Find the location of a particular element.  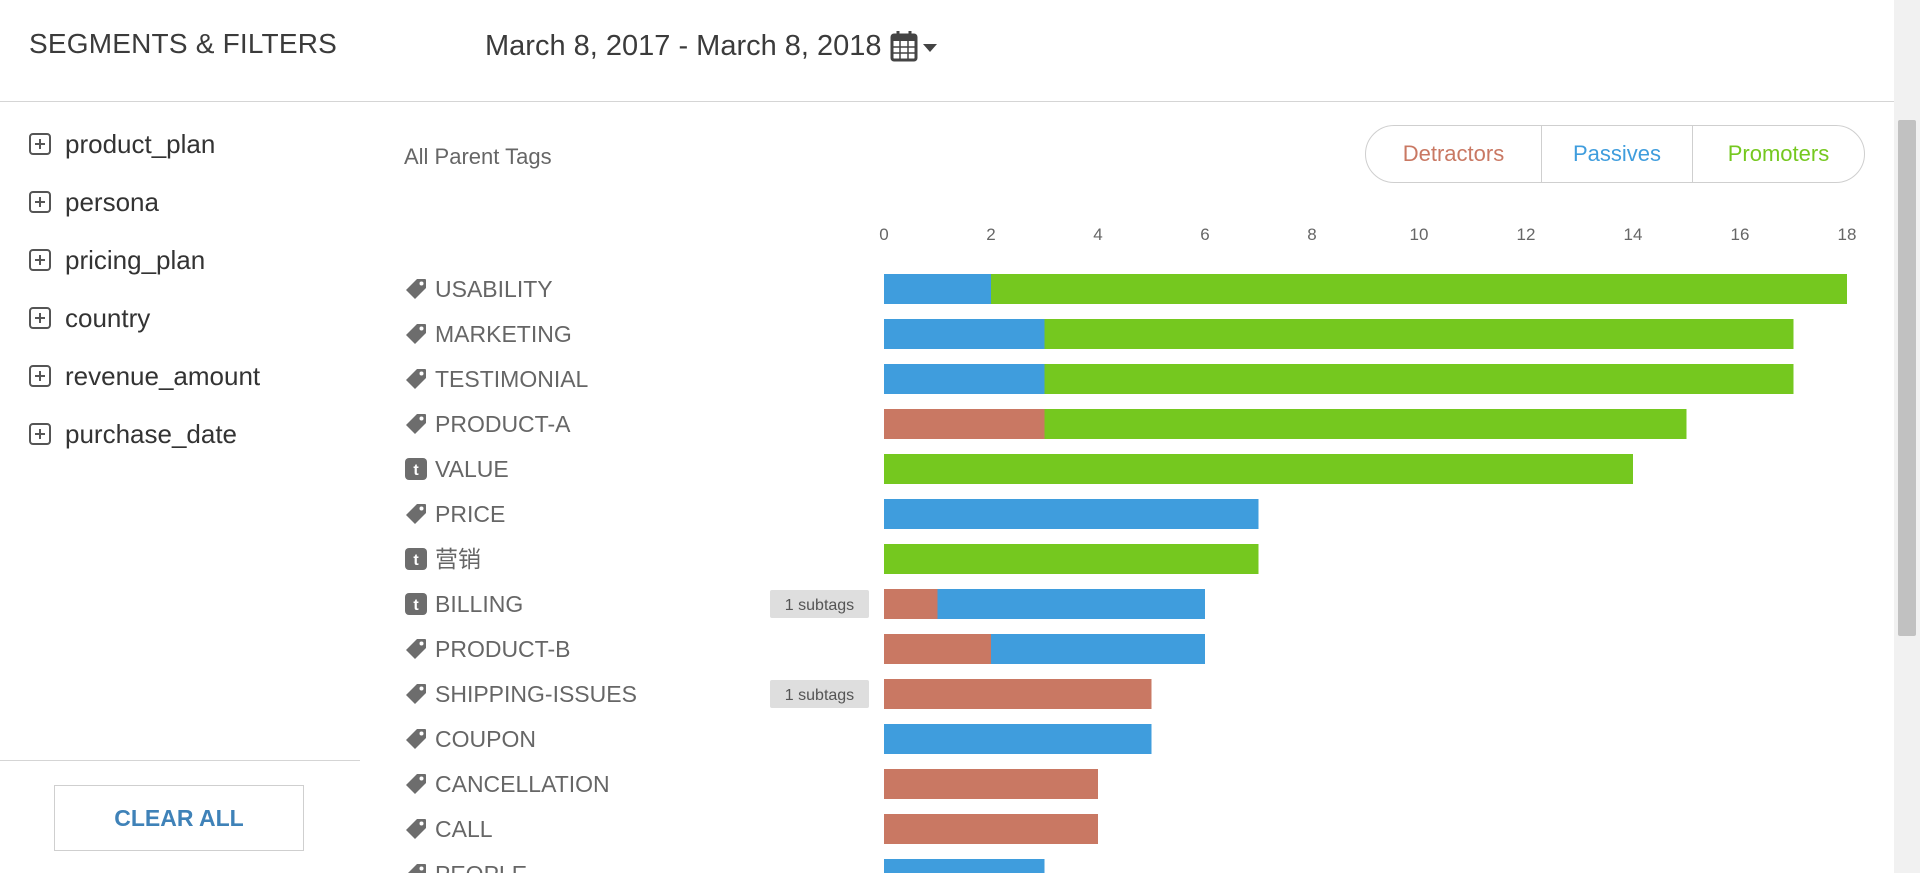

axis-tick-label: 10 is located at coordinates (1419, 234).